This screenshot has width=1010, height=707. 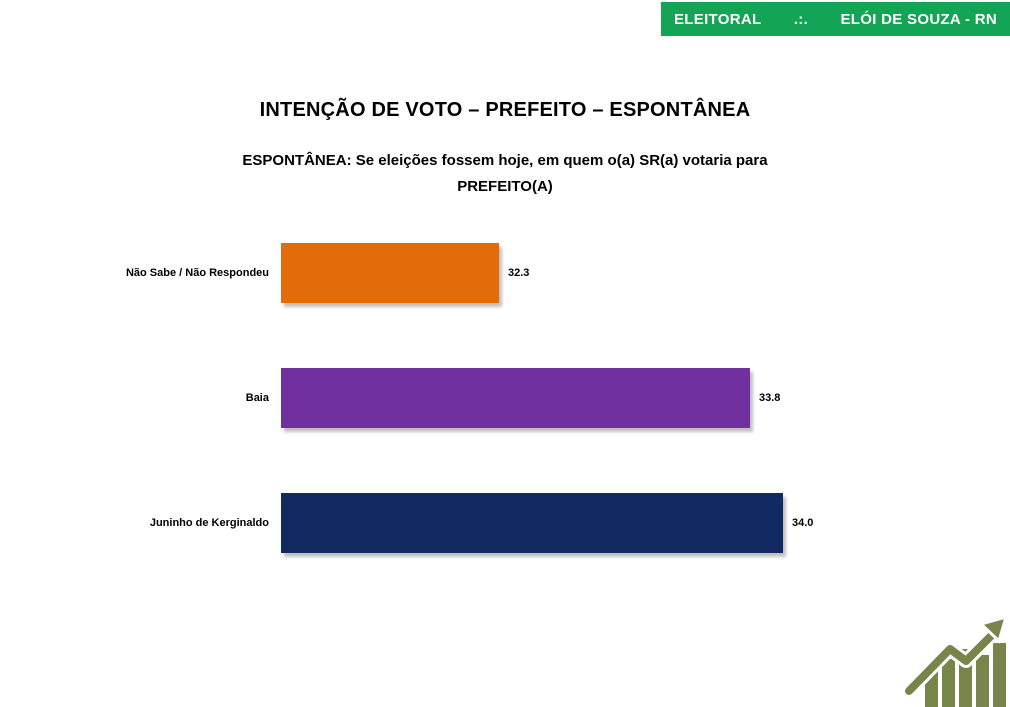 What do you see at coordinates (519, 273) in the screenshot?
I see `value-label: 32.3` at bounding box center [519, 273].